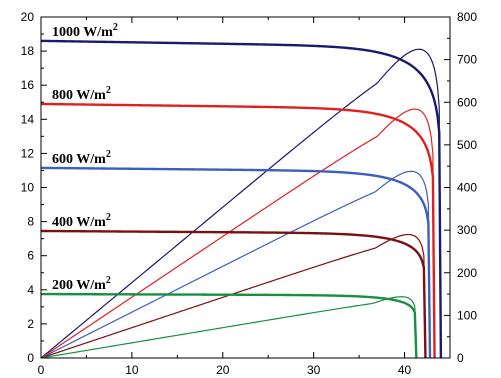  What do you see at coordinates (28, 51) in the screenshot?
I see `y-left-tick-label: 18` at bounding box center [28, 51].